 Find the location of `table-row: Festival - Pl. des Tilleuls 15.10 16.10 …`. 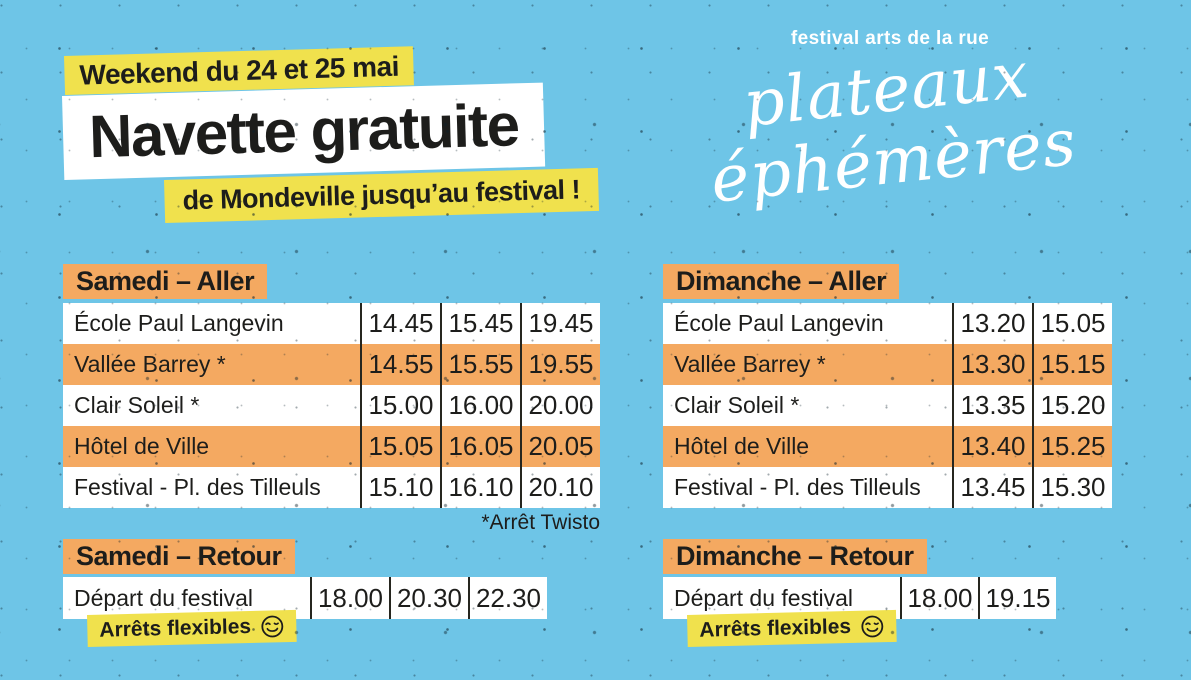

table-row: Festival - Pl. des Tilleuls 15.10 16.10 … is located at coordinates (331, 487).